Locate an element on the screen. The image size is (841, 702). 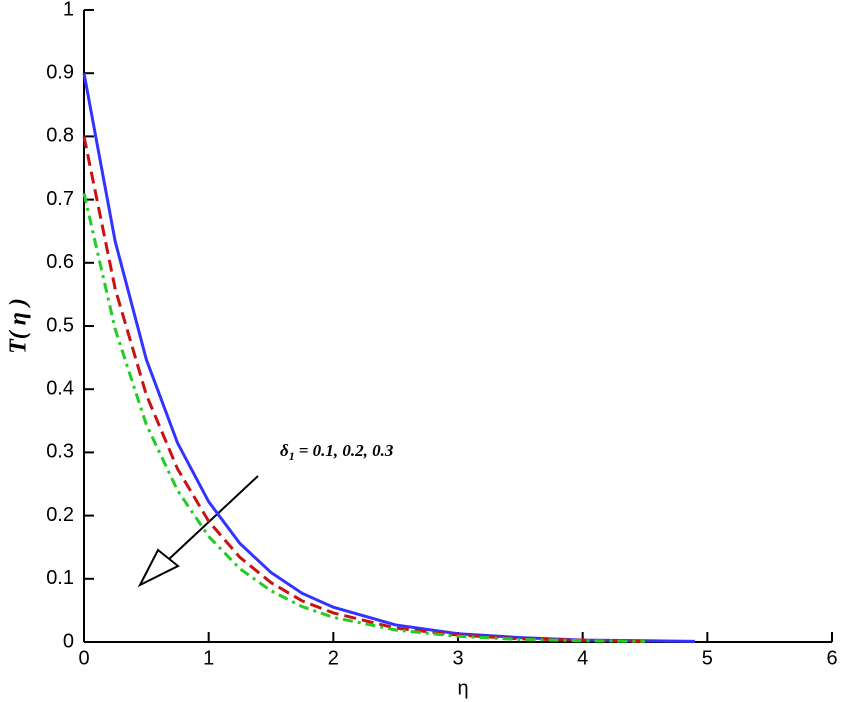
y-tick-label: 1 is located at coordinates (68, 10).